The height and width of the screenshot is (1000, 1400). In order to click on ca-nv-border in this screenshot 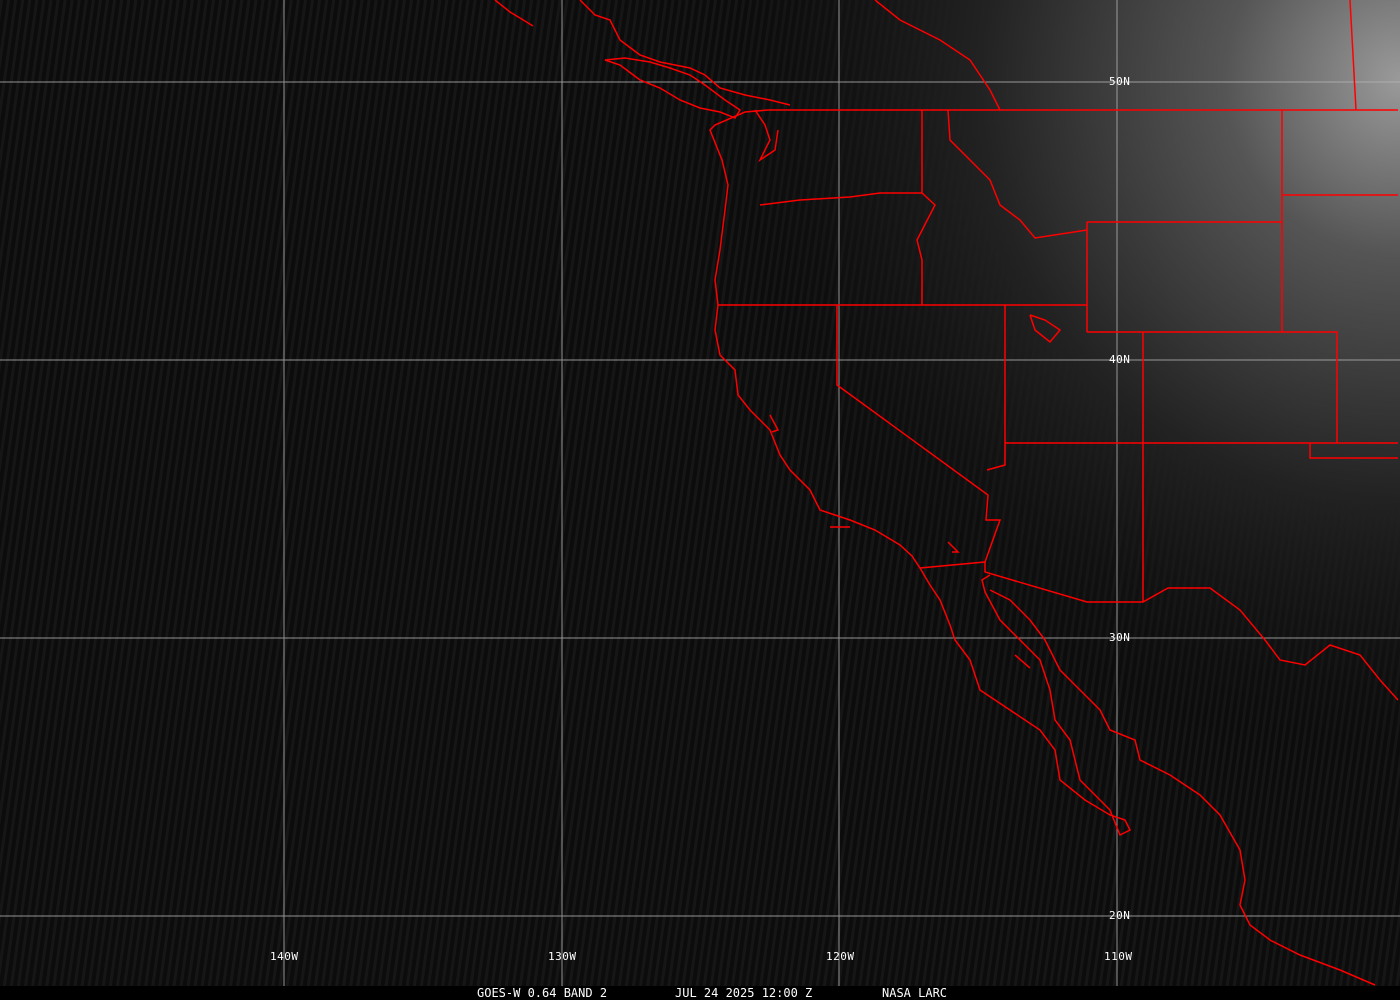, I will do `click(919, 434)`.